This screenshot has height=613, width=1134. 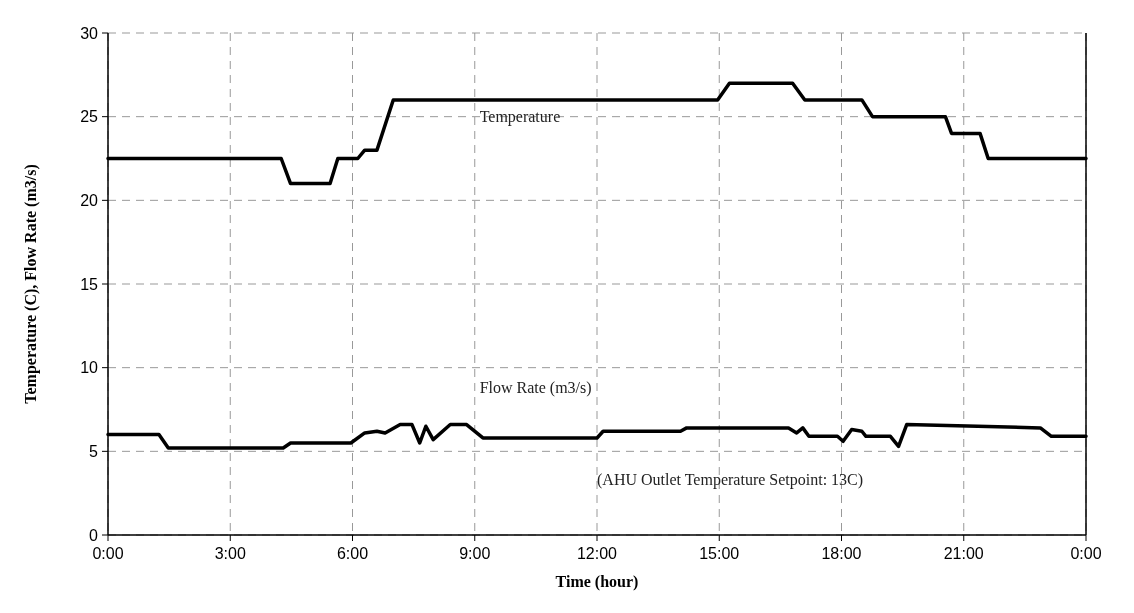 I want to click on series-label: Temperature, so click(x=520, y=116).